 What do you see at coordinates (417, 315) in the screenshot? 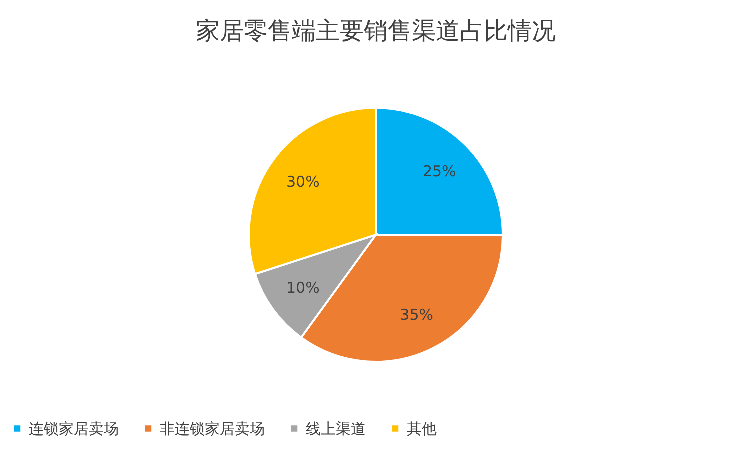
I see `data-label: 35%` at bounding box center [417, 315].